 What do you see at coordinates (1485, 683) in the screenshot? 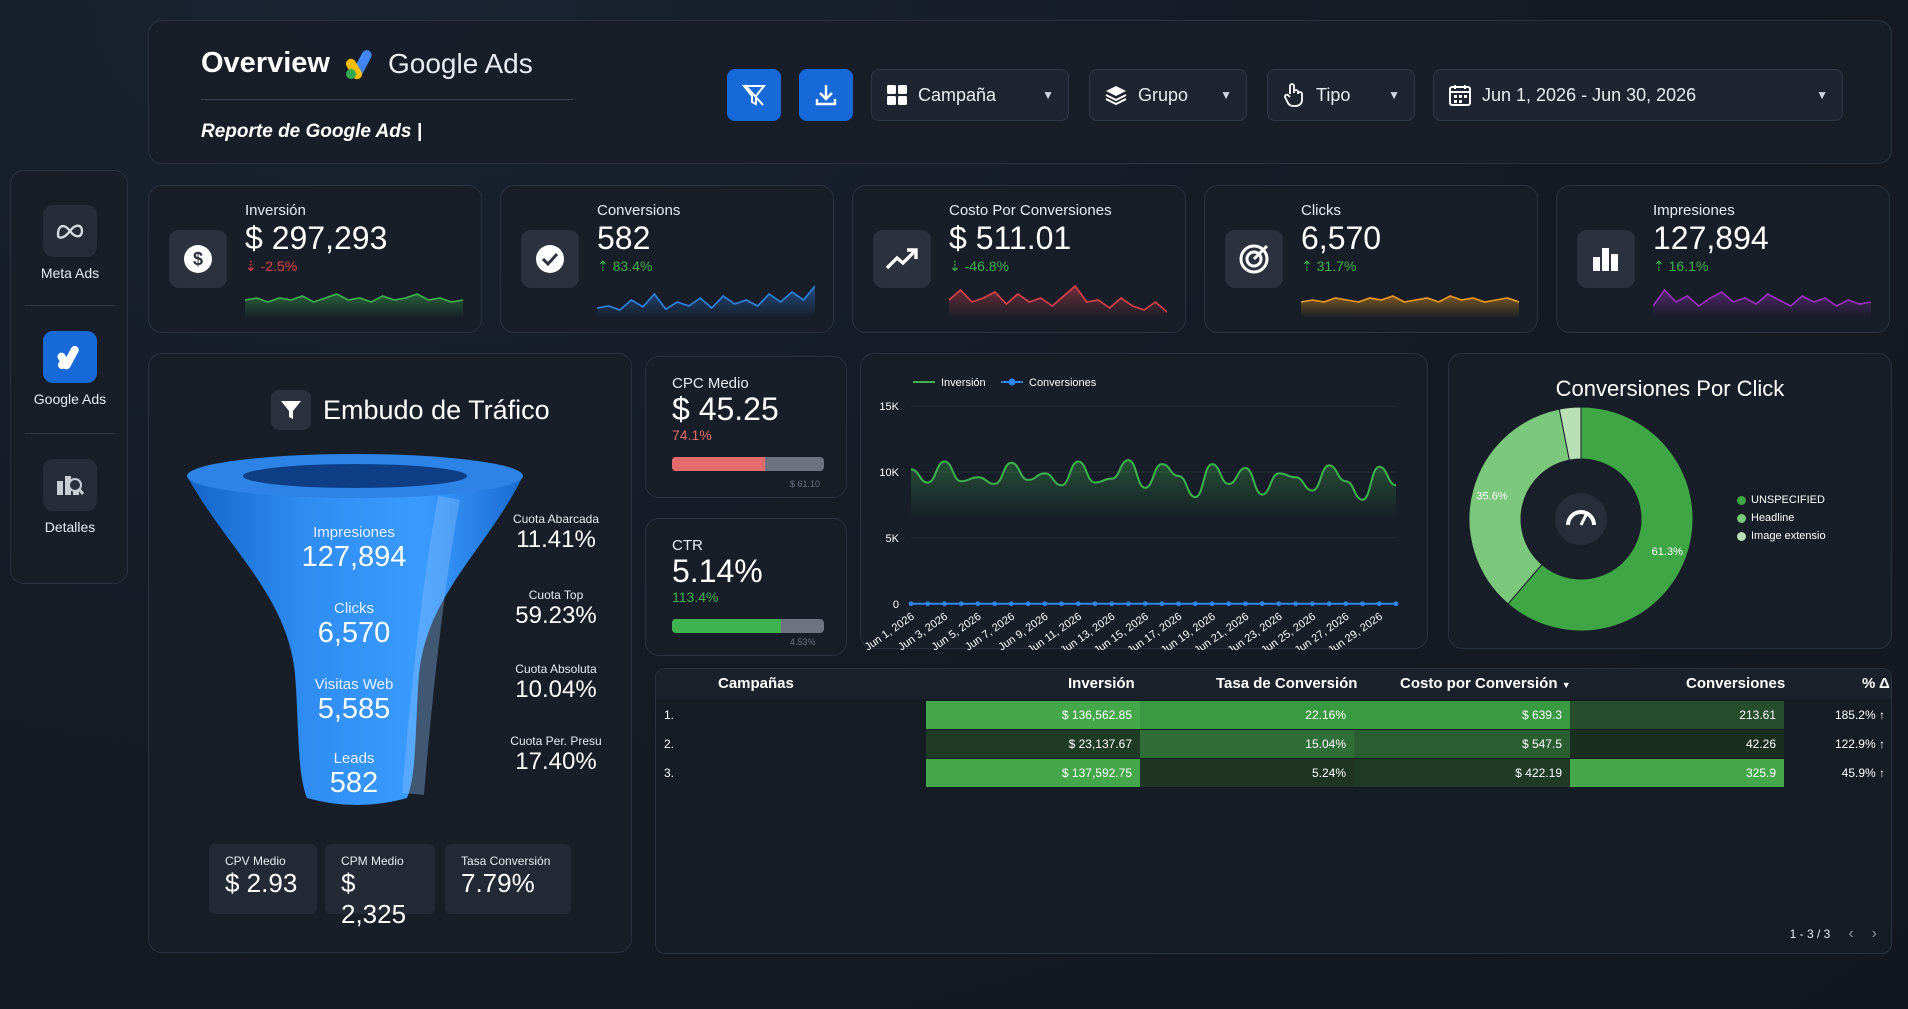
I see `column-header-cost-per-conversion: Costo por Conversión ▼` at bounding box center [1485, 683].